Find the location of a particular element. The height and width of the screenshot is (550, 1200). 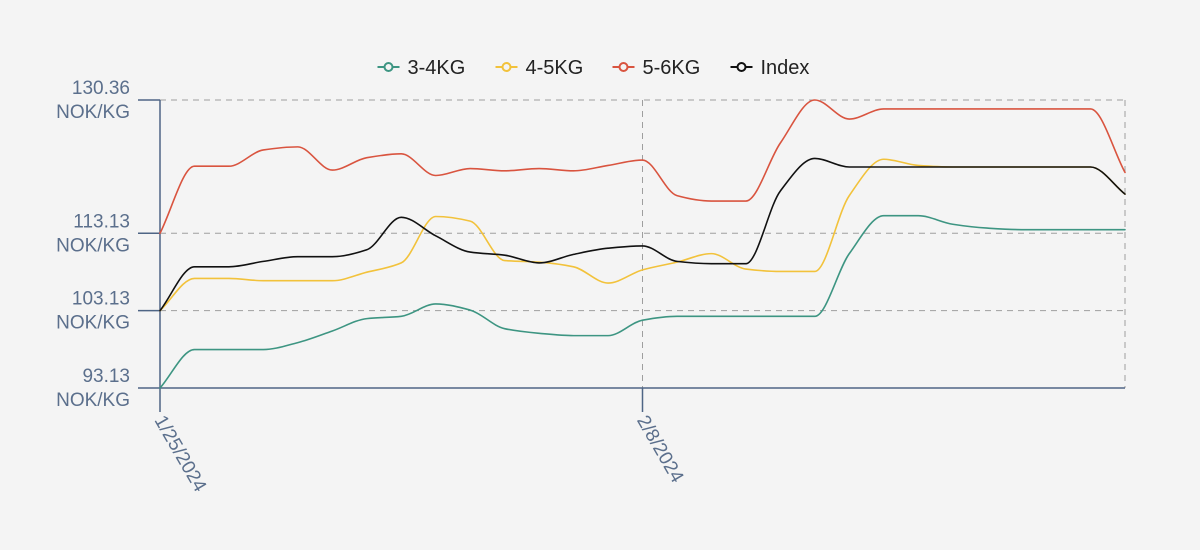

legend-item: 5-6KG is located at coordinates (656, 68).